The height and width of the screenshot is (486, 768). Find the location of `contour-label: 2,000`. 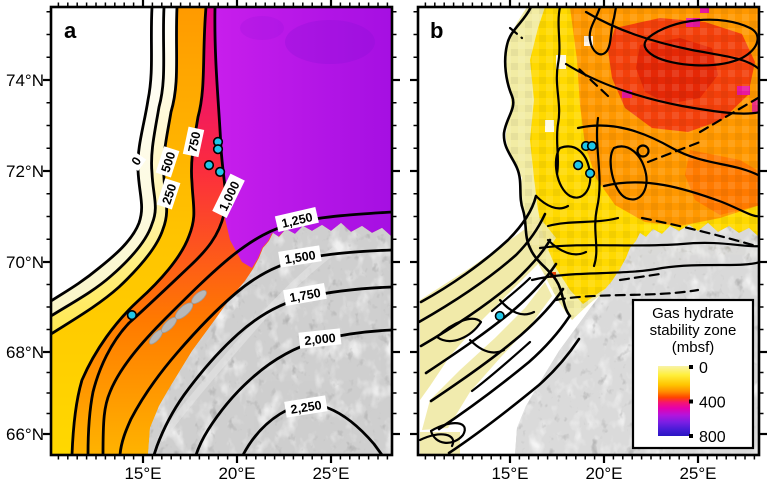

contour-label: 2,000 is located at coordinates (320, 338).